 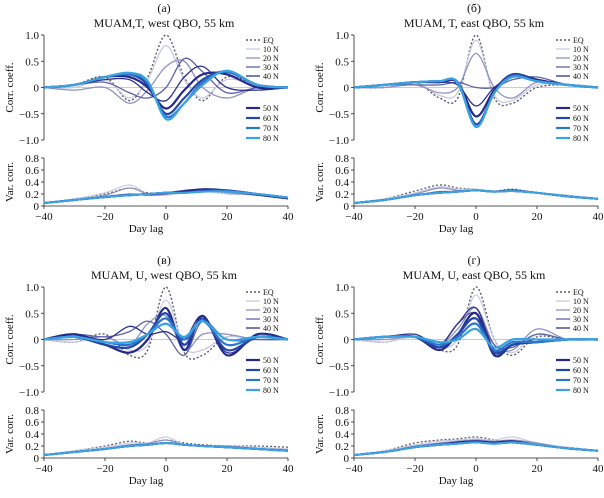 I want to click on corr-y-tick-label: −0.5, so click(x=29, y=115).